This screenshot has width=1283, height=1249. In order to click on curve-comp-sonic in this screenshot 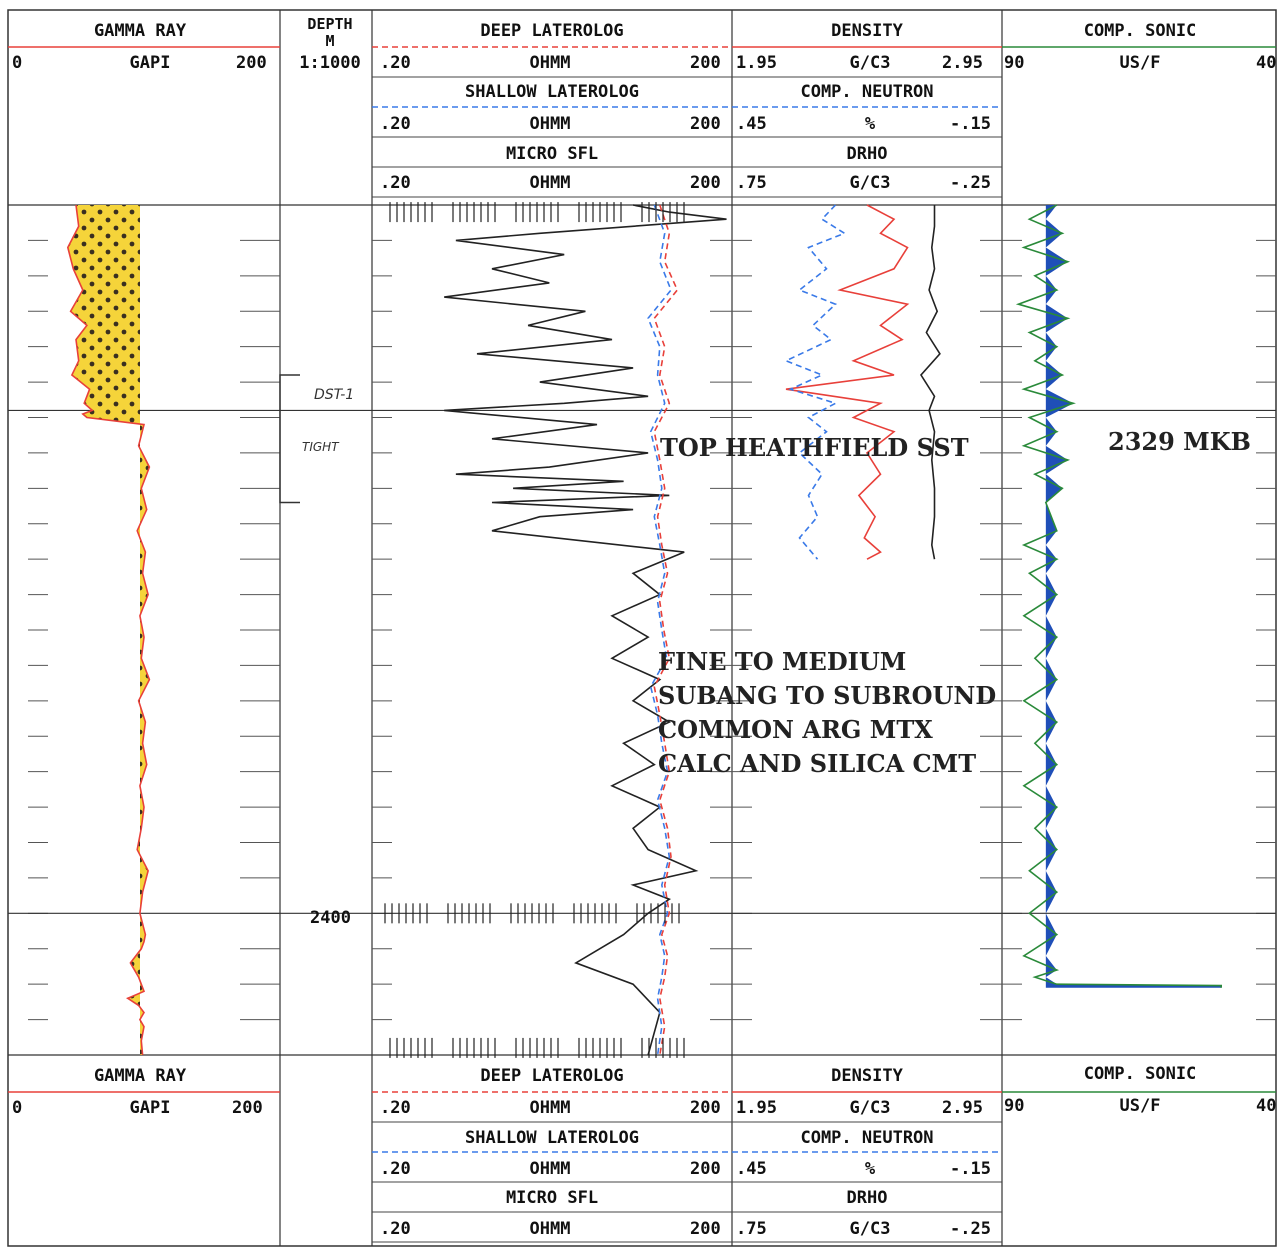, I will do `click(1118, 596)`.